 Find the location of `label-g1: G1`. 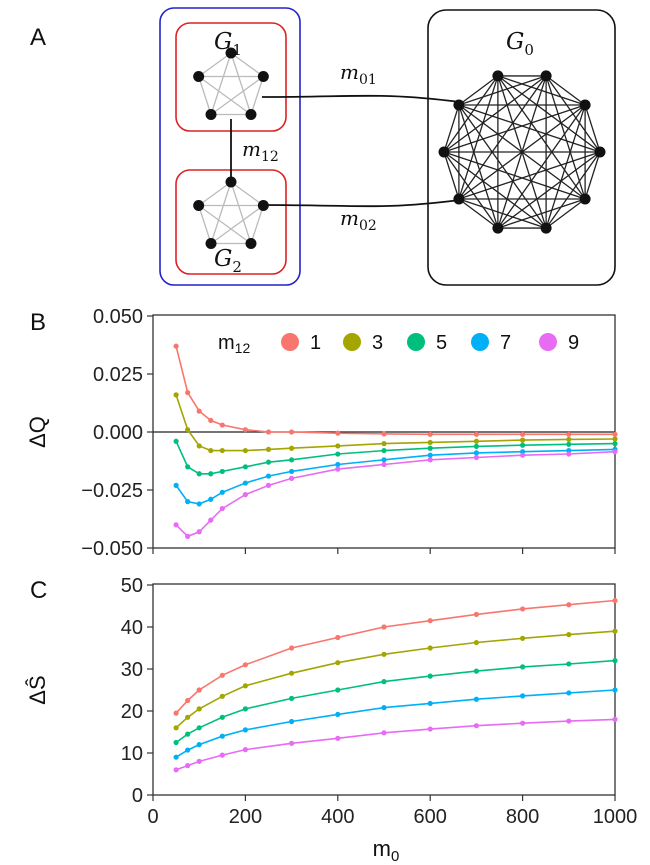

label-g1: G1 is located at coordinates (228, 44).